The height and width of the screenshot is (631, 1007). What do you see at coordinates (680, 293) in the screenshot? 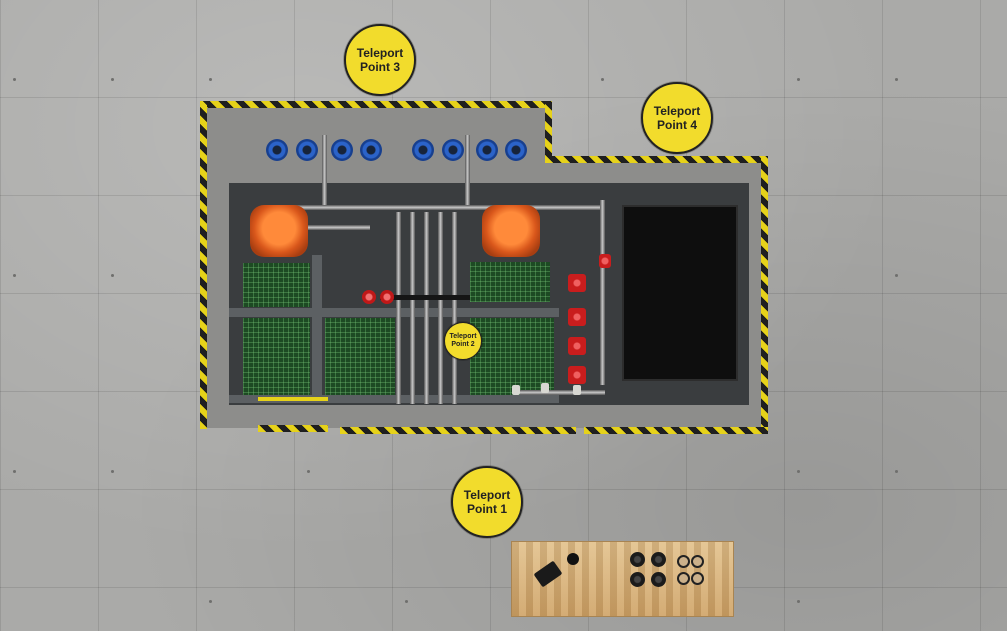
I see `control-screen` at bounding box center [680, 293].